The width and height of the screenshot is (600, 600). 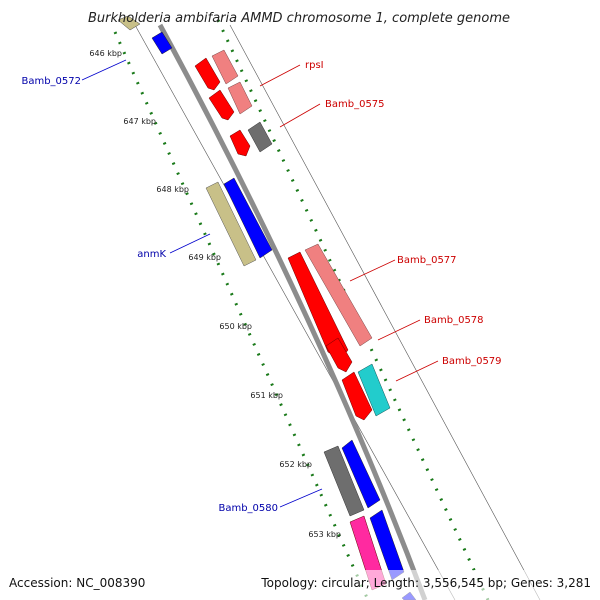 I want to click on cds-red-rpsI, so click(x=207, y=74).